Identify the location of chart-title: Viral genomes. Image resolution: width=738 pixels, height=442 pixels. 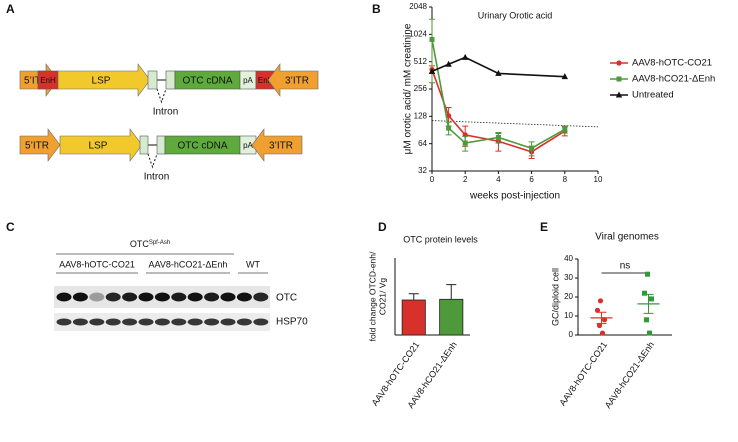
(627, 237).